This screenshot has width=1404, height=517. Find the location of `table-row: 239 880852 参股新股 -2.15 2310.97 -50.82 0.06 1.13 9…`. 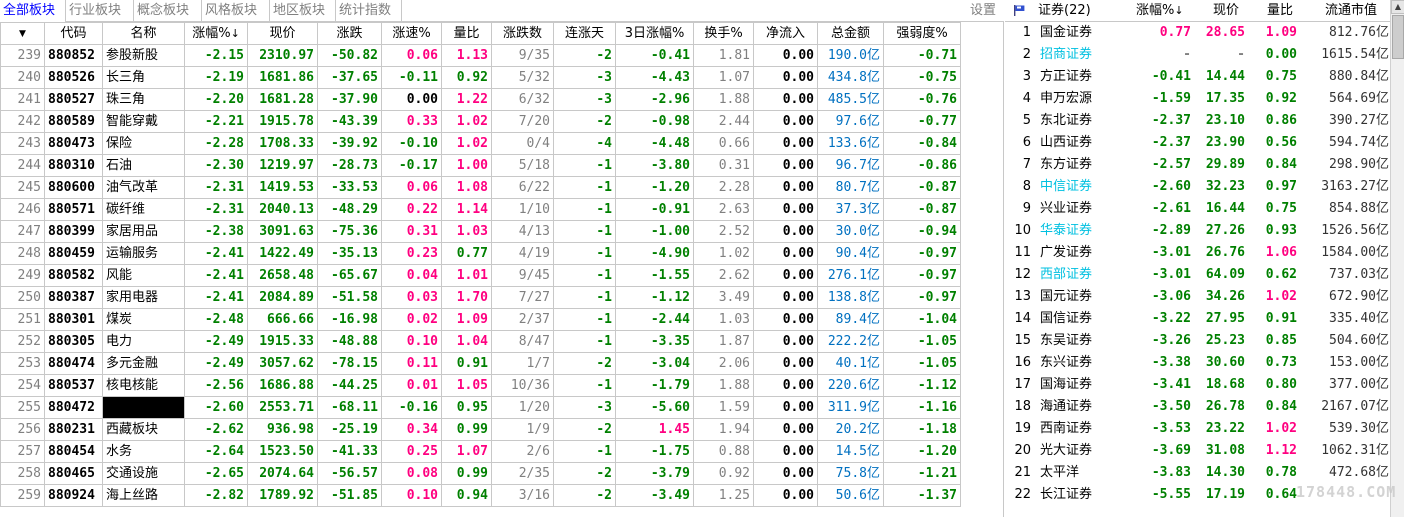

table-row: 239 880852 参股新股 -2.15 2310.97 -50.82 0.06 1.13 9… is located at coordinates (480, 55).